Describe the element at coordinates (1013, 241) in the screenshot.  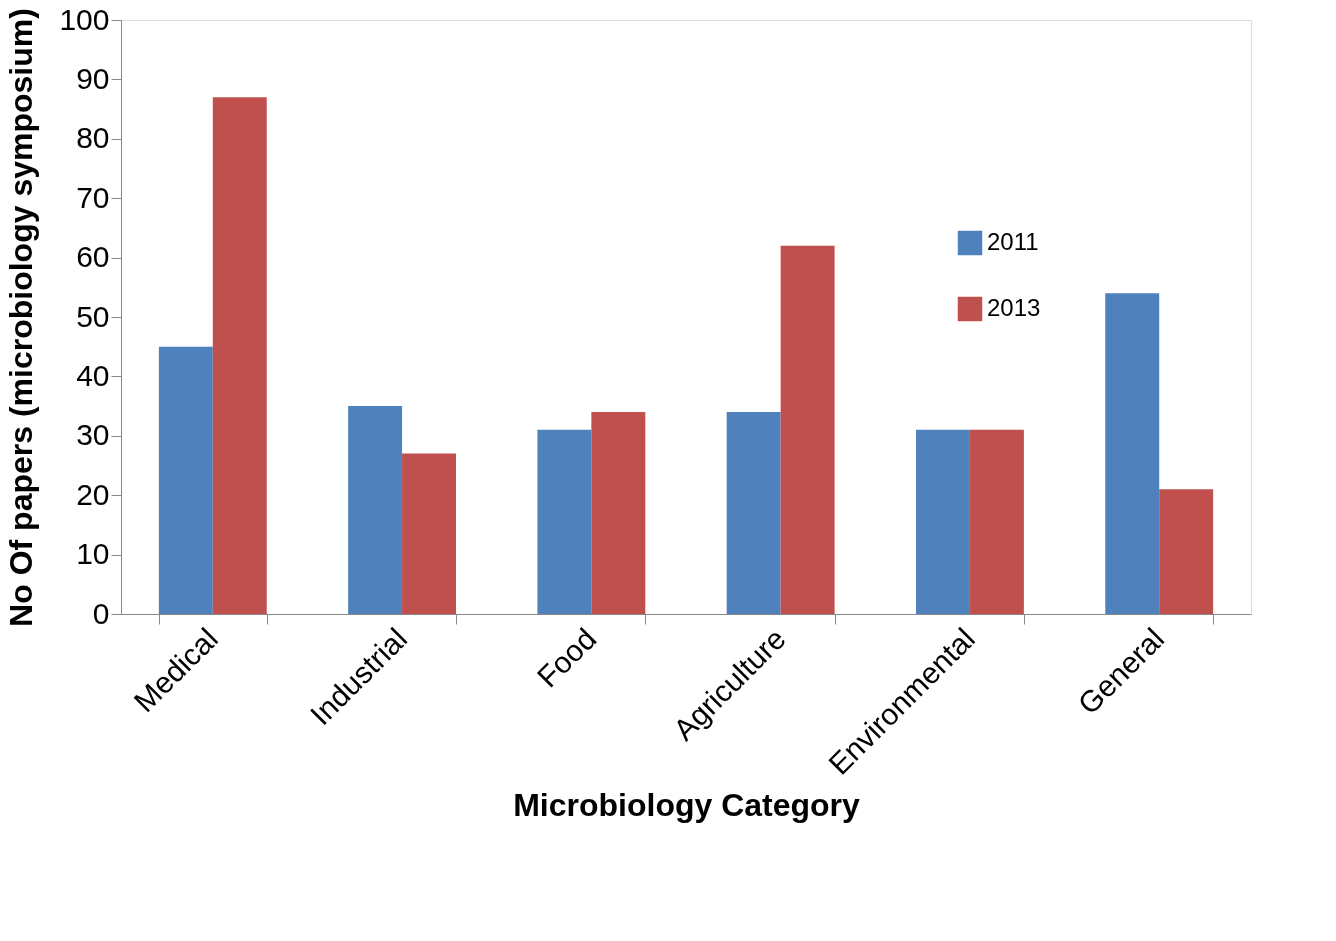
I see `legend-label: 2011` at that location.